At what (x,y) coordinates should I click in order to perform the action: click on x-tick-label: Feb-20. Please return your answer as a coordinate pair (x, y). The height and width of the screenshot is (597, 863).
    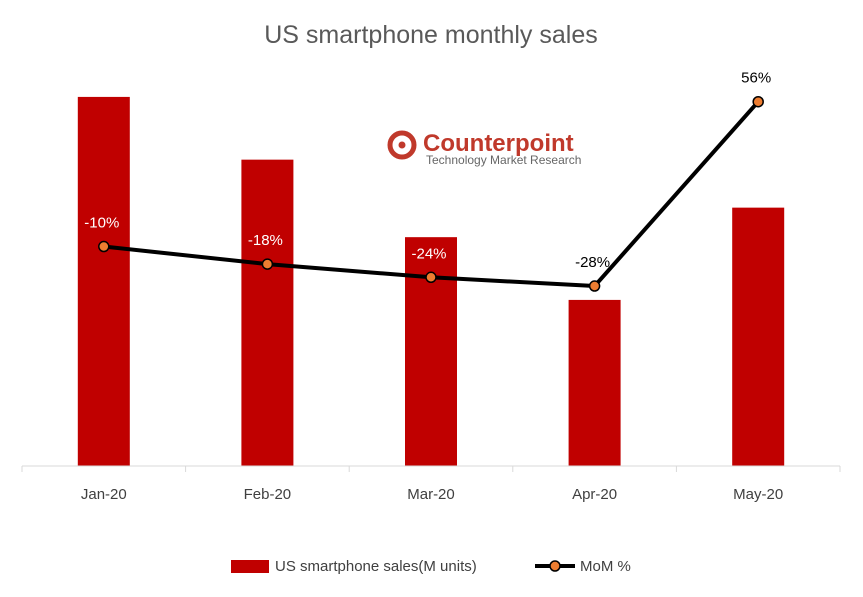
    Looking at the image, I should click on (268, 494).